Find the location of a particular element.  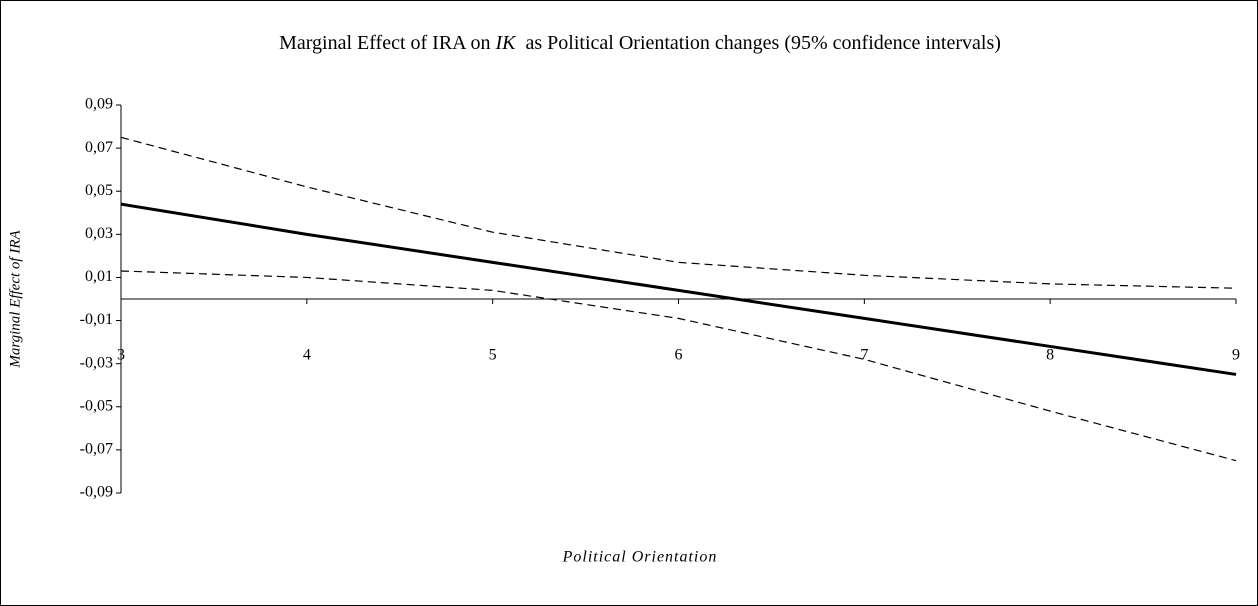

y-tick-label: 0,07 is located at coordinates (99, 147).